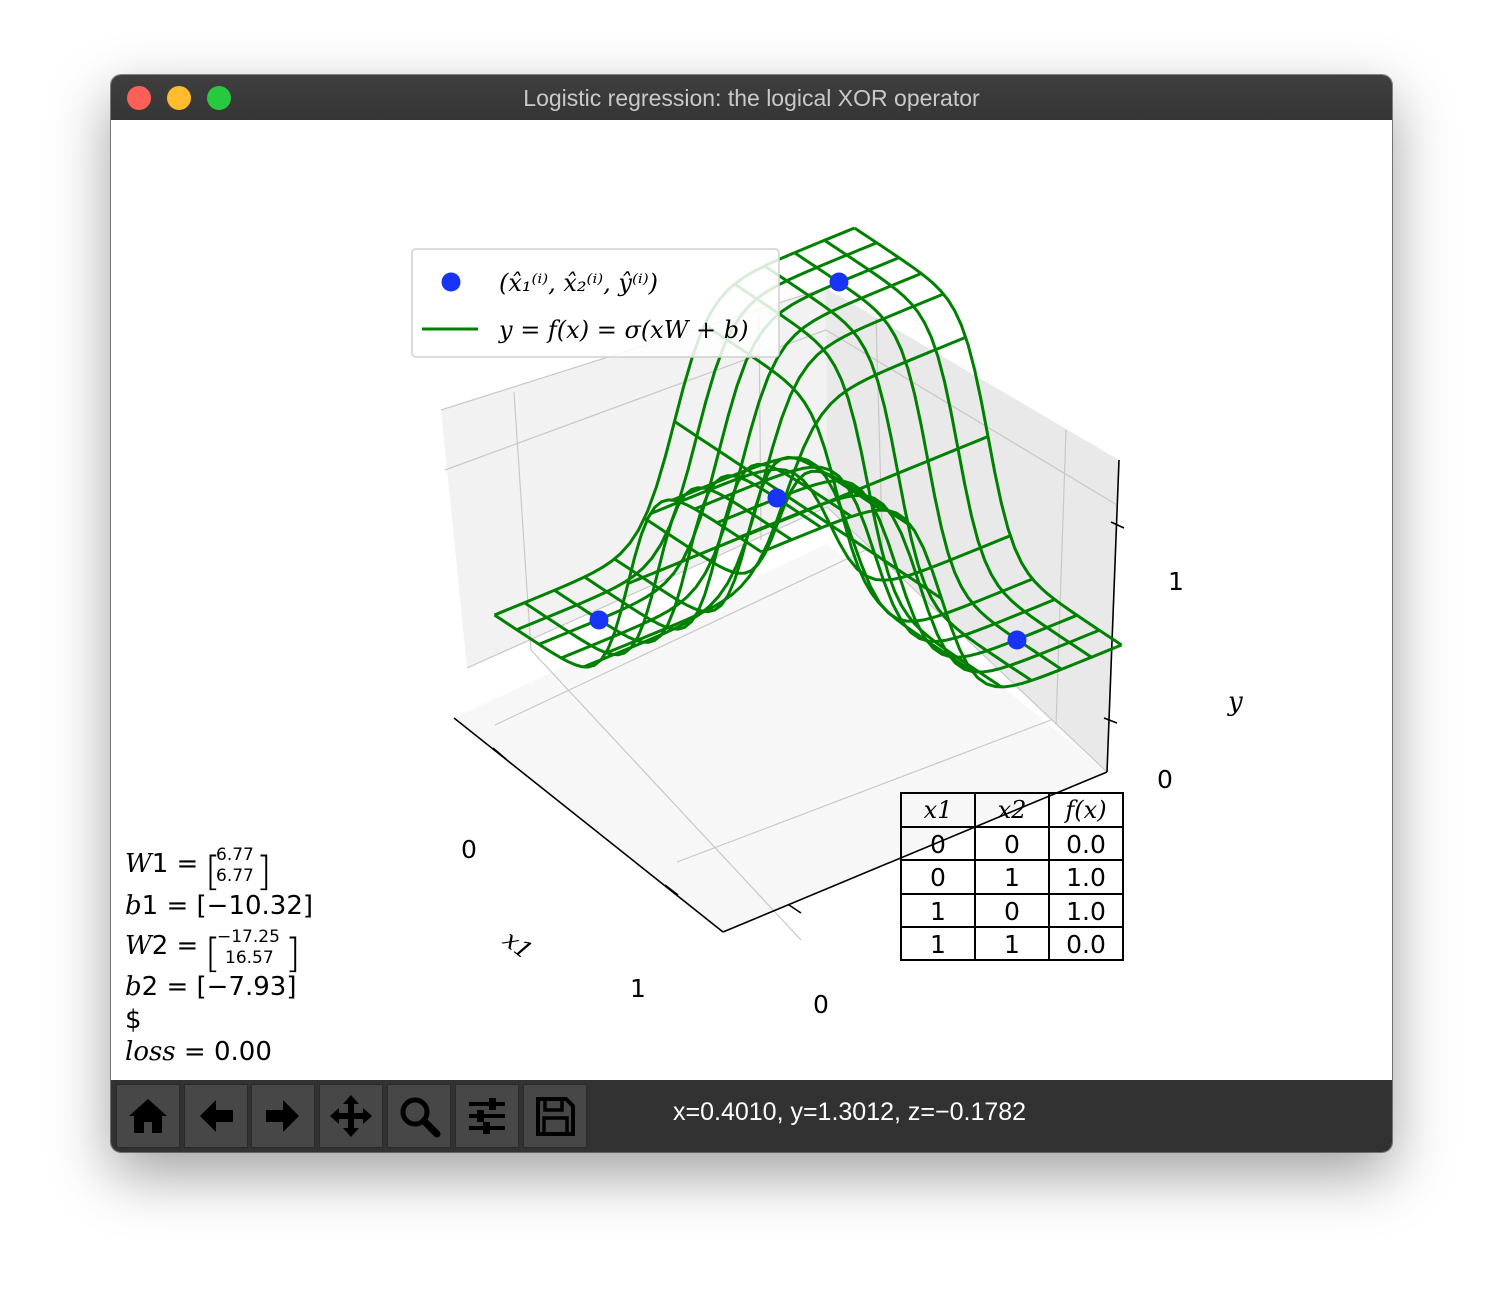 The image size is (1504, 1300). I want to click on x2-axis-line, so click(915, 852).